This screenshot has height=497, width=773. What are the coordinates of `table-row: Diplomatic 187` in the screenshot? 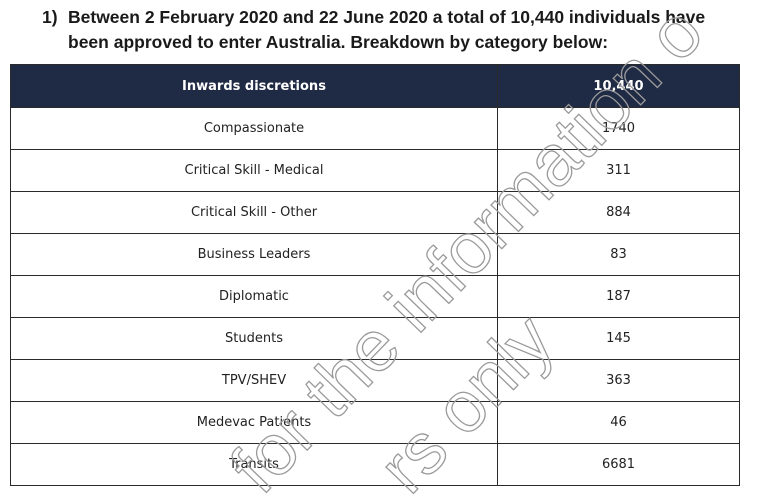 It's located at (375, 296).